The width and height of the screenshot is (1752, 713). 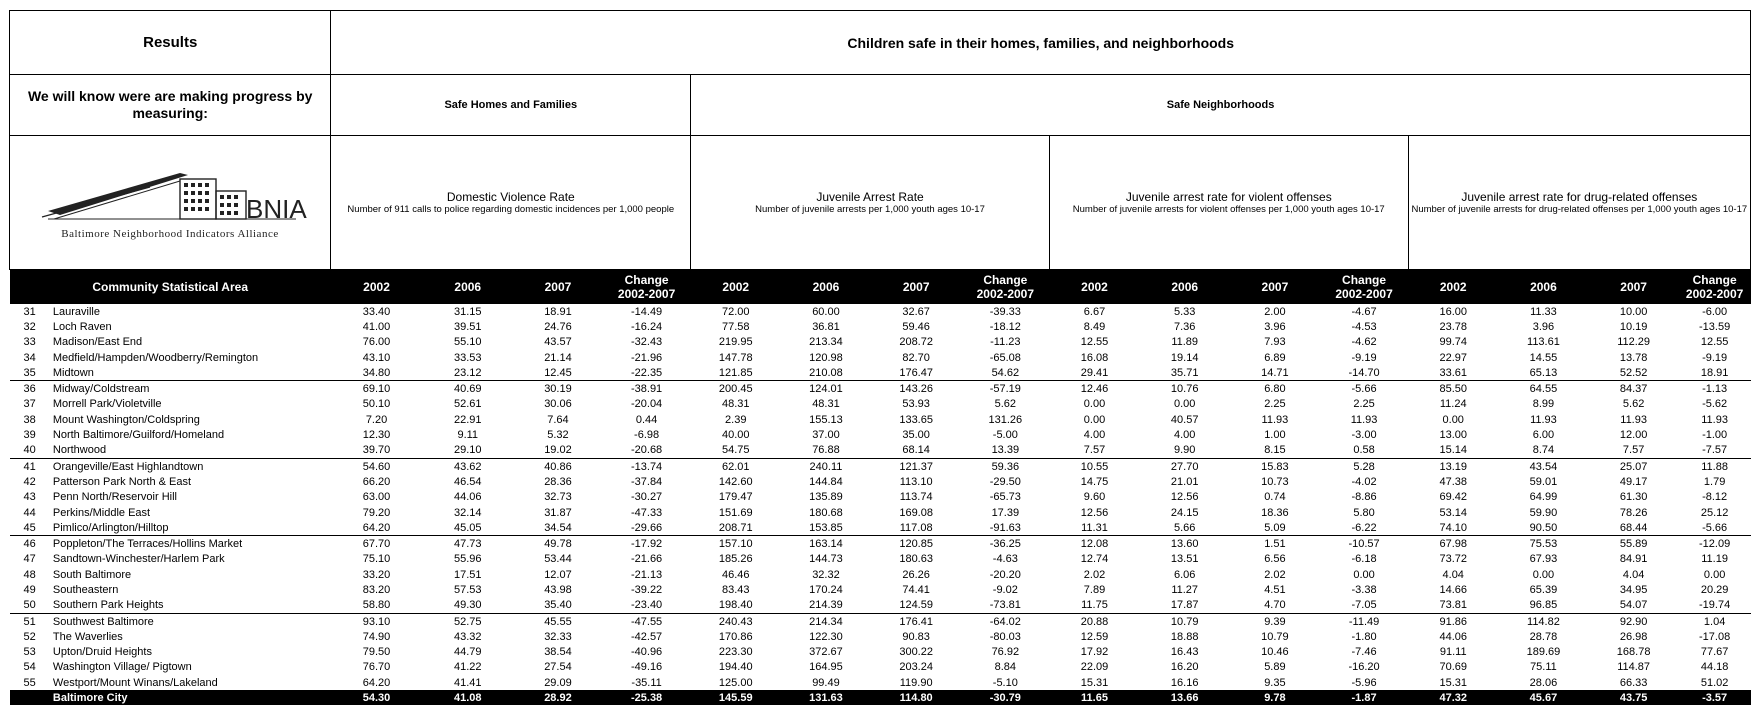 What do you see at coordinates (1633, 419) in the screenshot?
I see `value-cell: 11.93` at bounding box center [1633, 419].